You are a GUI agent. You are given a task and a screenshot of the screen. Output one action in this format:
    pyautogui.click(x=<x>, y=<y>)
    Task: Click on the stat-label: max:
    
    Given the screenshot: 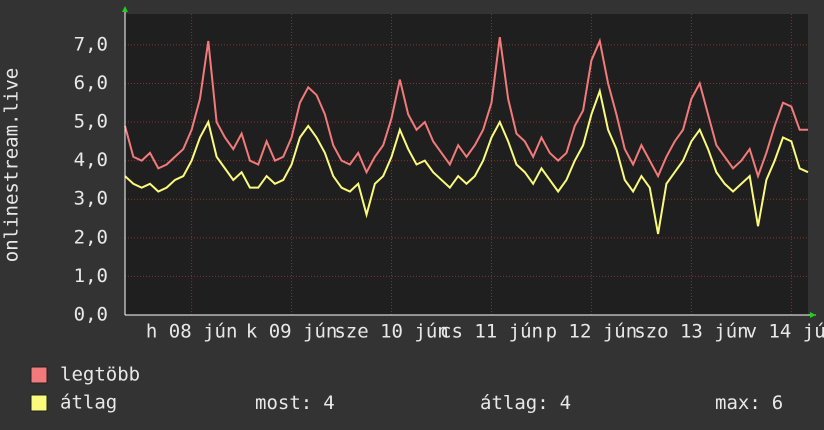 What is the action you would take?
    pyautogui.click(x=738, y=403)
    